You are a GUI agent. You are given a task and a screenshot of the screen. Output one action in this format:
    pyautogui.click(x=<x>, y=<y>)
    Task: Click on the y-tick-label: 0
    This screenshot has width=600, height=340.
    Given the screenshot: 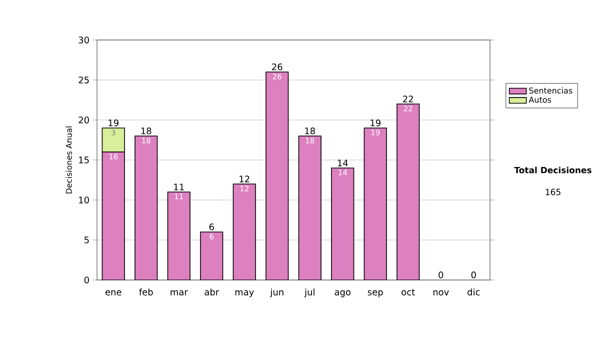 What is the action you would take?
    pyautogui.click(x=86, y=280)
    